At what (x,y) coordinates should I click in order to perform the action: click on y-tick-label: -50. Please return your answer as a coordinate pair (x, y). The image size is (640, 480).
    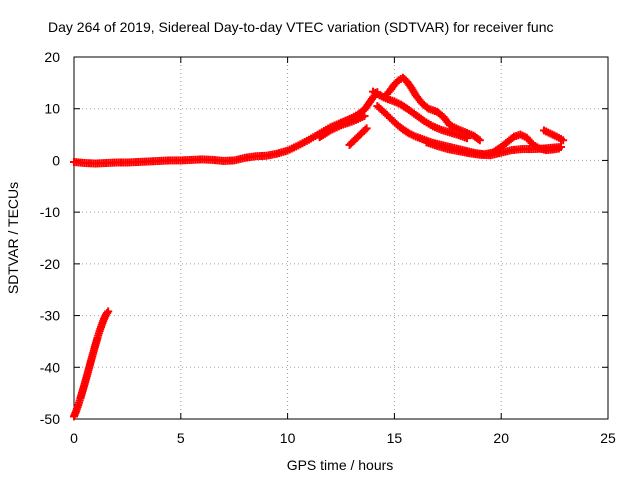
    Looking at the image, I should click on (50, 419).